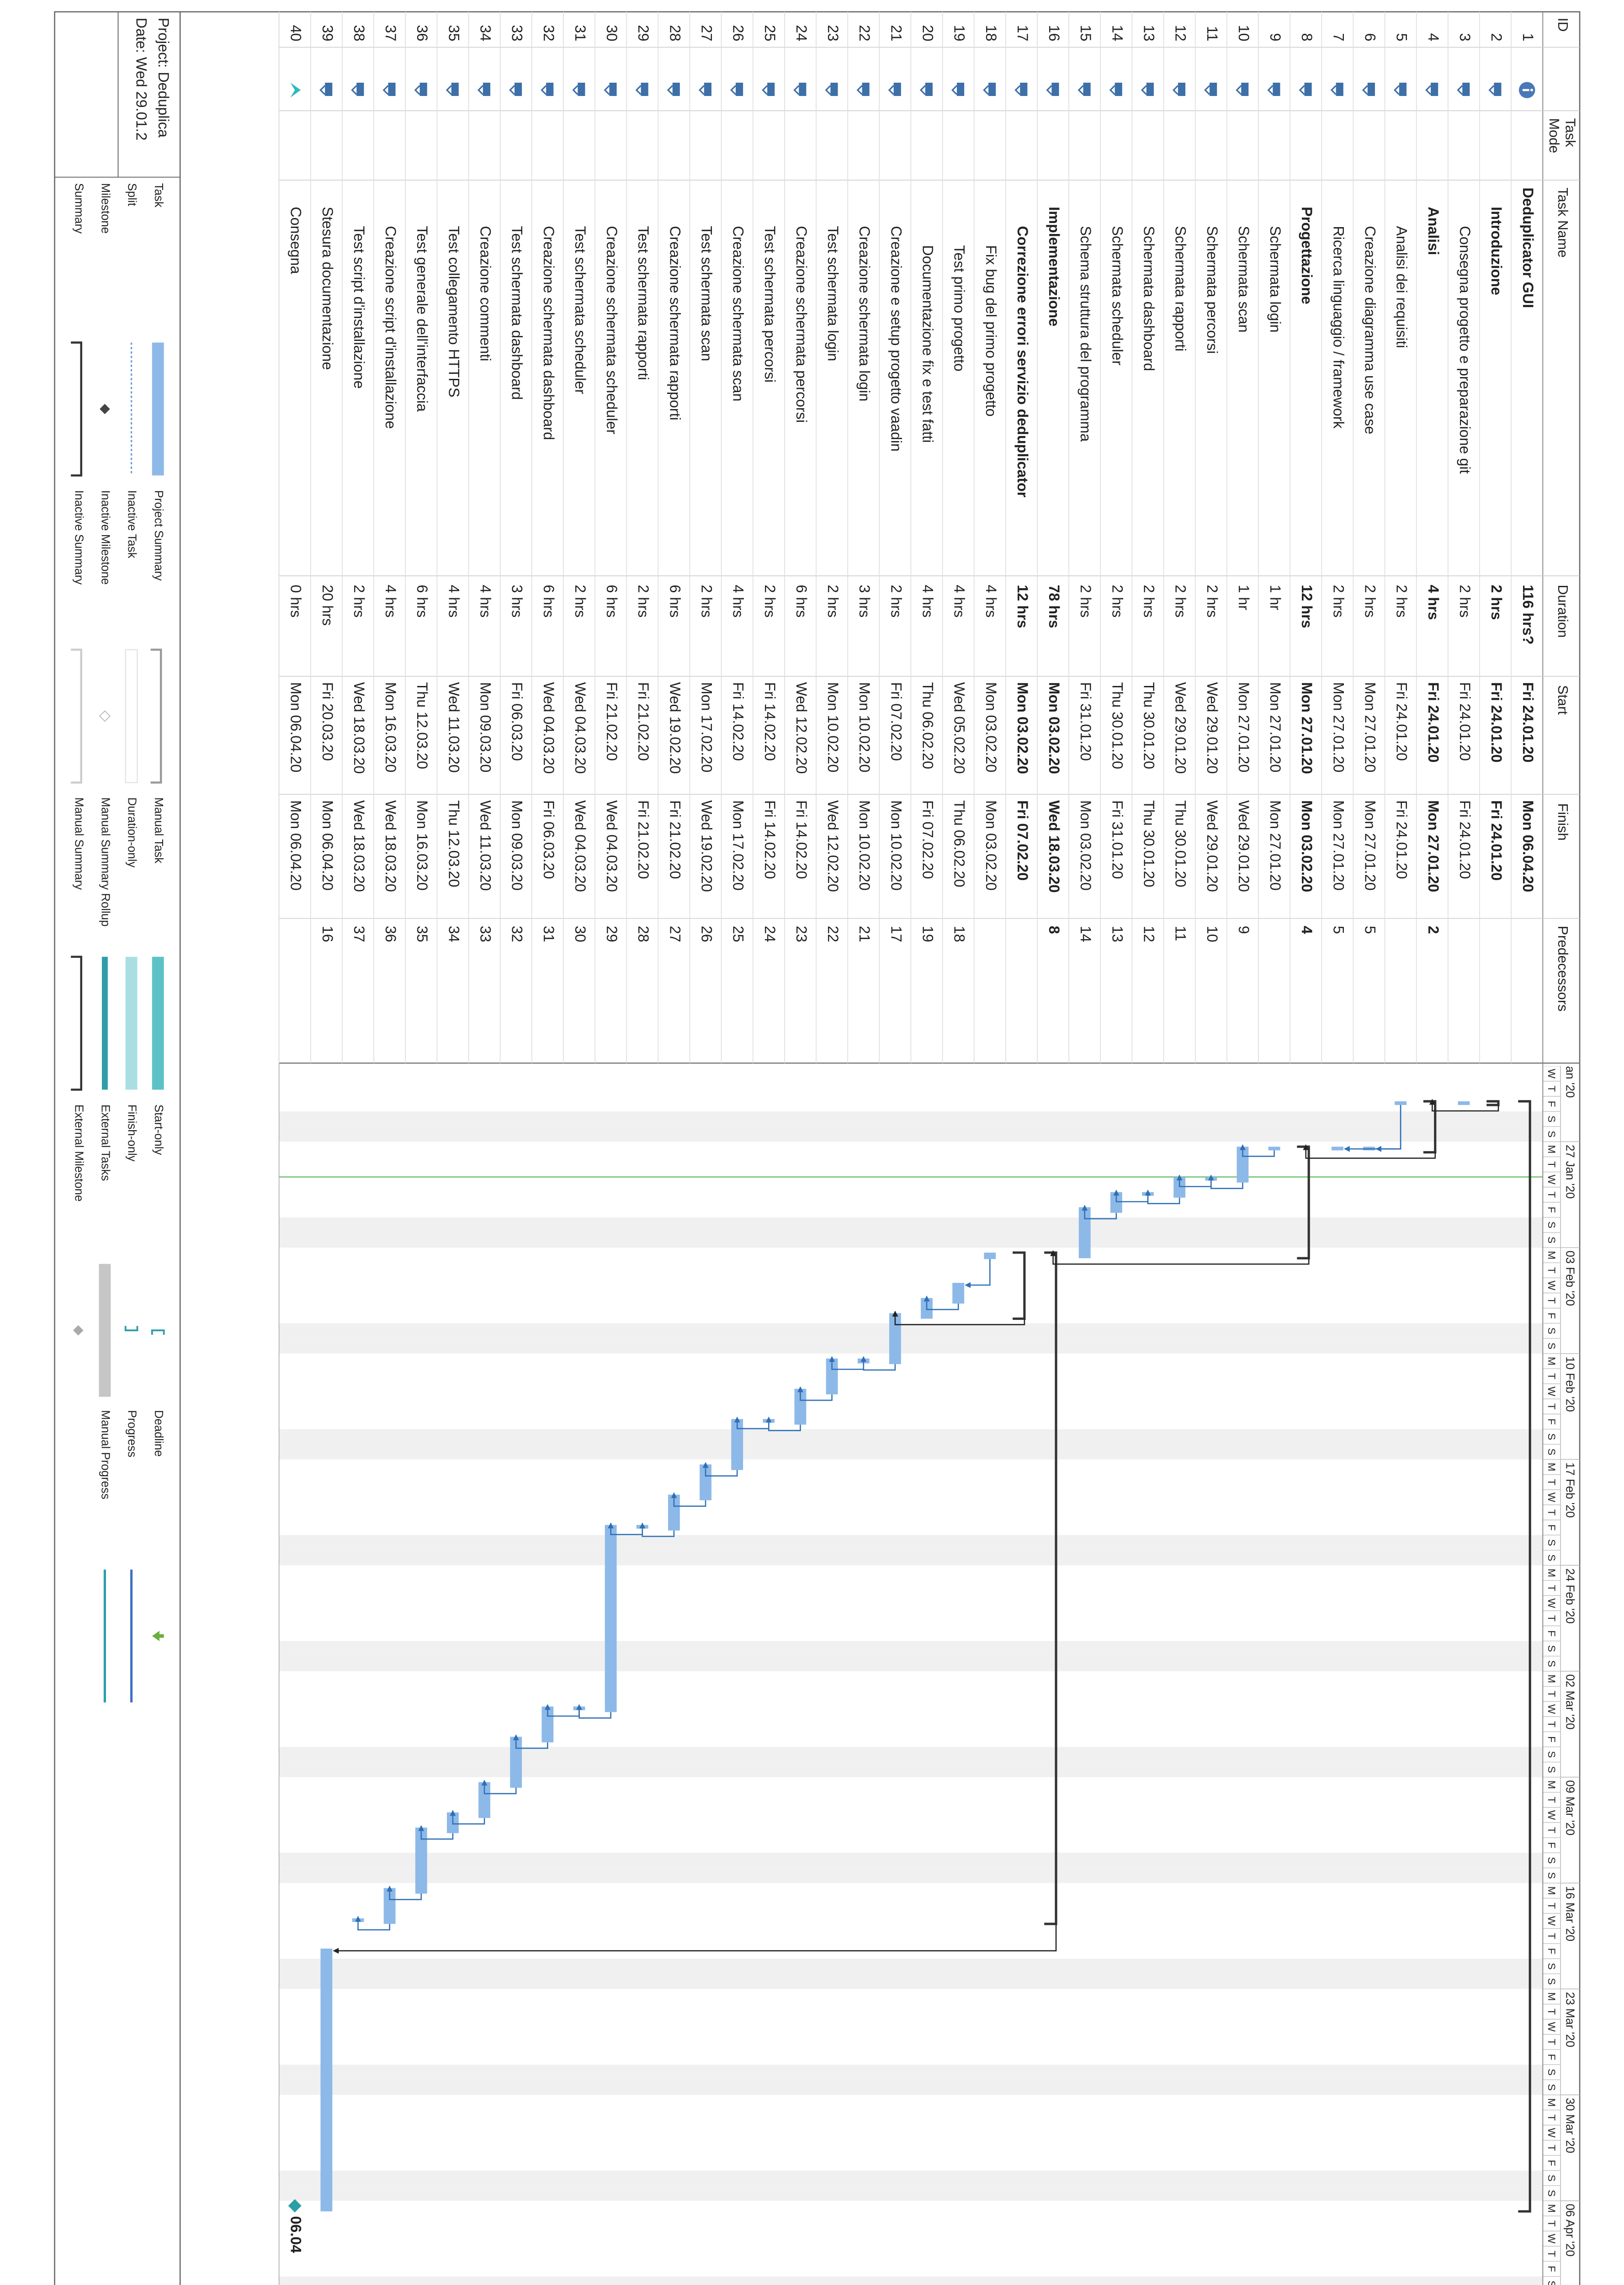 The image size is (1624, 2285). I want to click on task-name: Test primo progetto, so click(960, 308).